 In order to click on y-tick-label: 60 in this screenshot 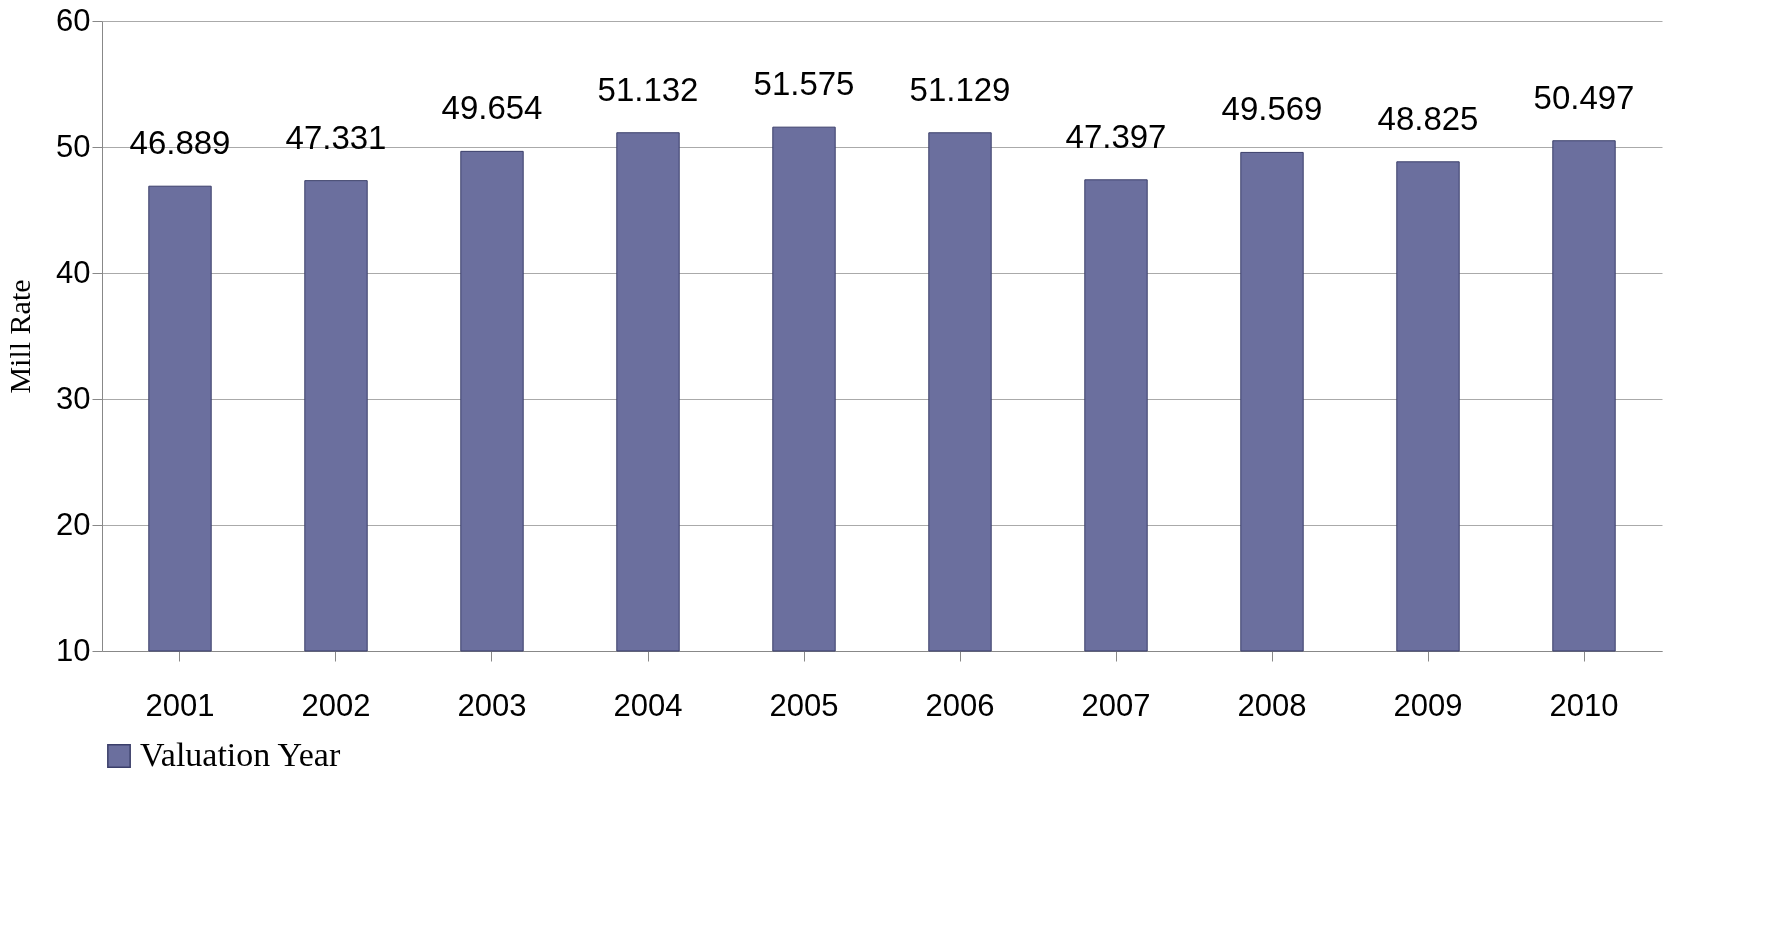, I will do `click(73, 20)`.